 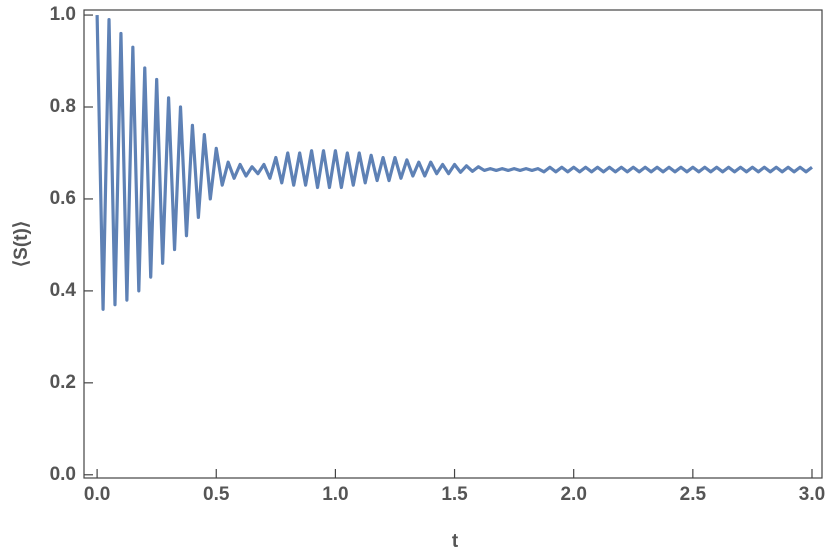 I want to click on x-tick-label: 1.5, so click(x=454, y=494).